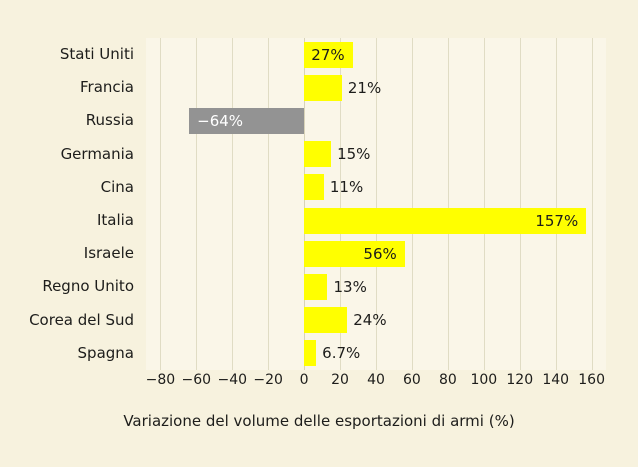 Image resolution: width=638 pixels, height=467 pixels. What do you see at coordinates (97, 153) in the screenshot?
I see `category-label: Germania` at bounding box center [97, 153].